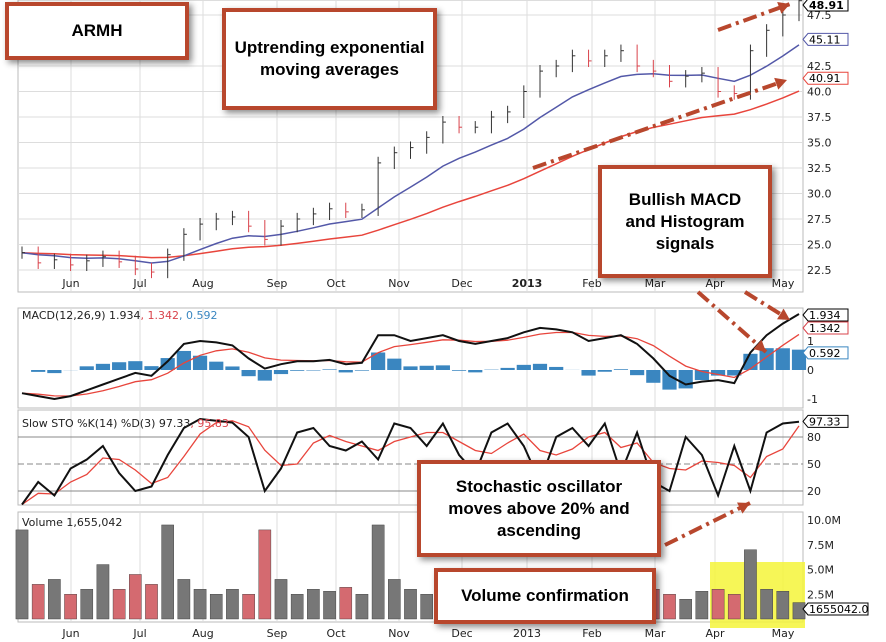 Image resolution: width=886 pixels, height=642 pixels. What do you see at coordinates (106, 423) in the screenshot?
I see `sto-title-part: Slow STO %K(14) %D(3) 97.33` at bounding box center [106, 423].